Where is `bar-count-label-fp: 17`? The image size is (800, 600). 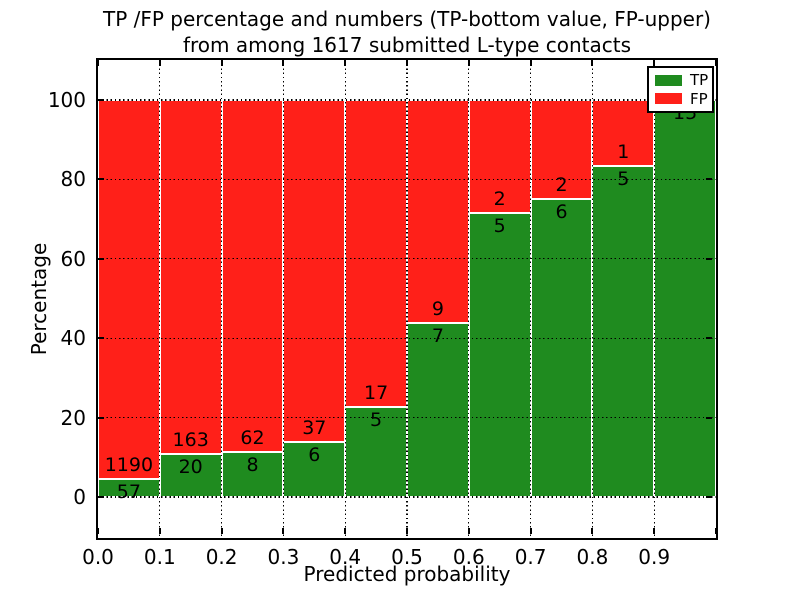 bar-count-label-fp: 17 is located at coordinates (376, 392).